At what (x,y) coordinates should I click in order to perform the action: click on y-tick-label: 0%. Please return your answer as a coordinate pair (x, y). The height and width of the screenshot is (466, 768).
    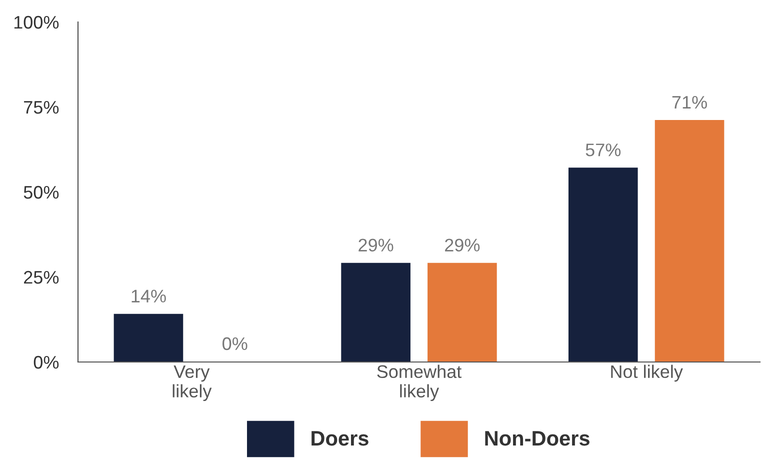
    Looking at the image, I should click on (46, 362).